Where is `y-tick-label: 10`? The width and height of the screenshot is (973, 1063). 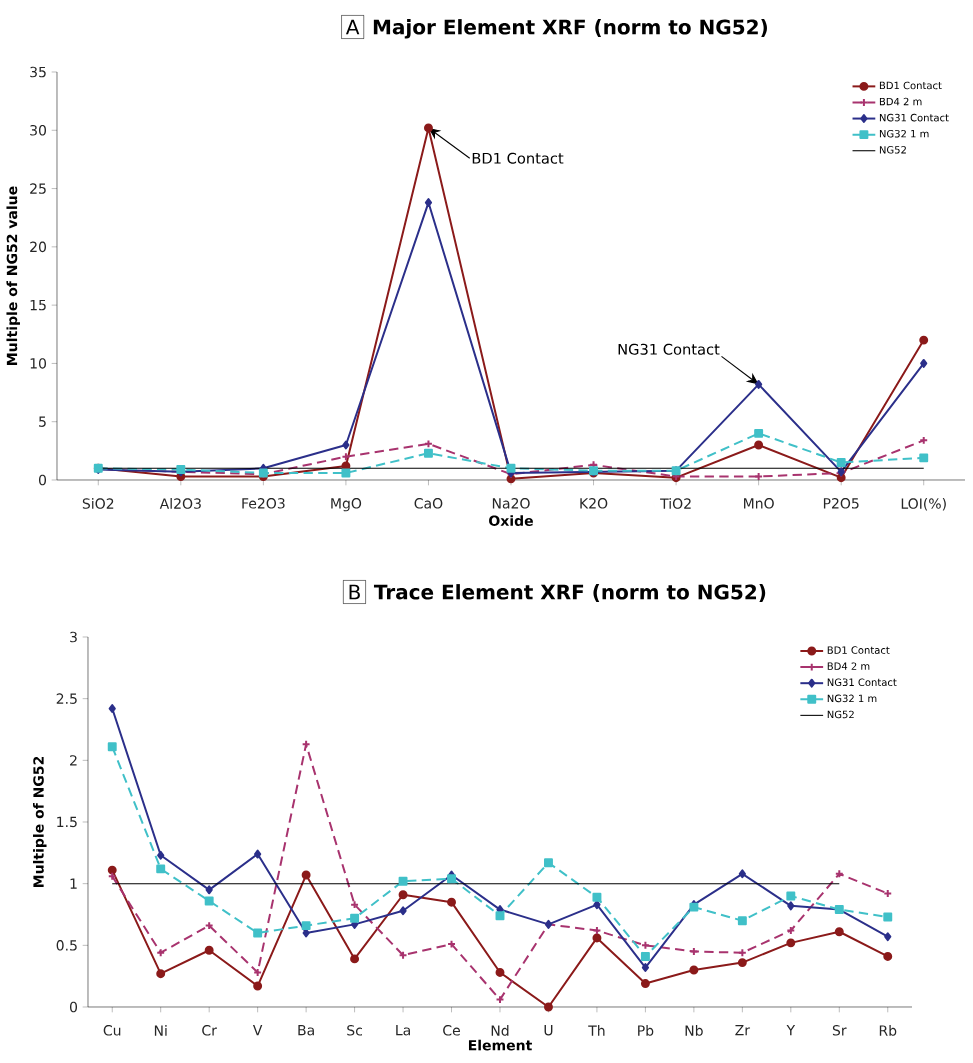 y-tick-label: 10 is located at coordinates (38, 363).